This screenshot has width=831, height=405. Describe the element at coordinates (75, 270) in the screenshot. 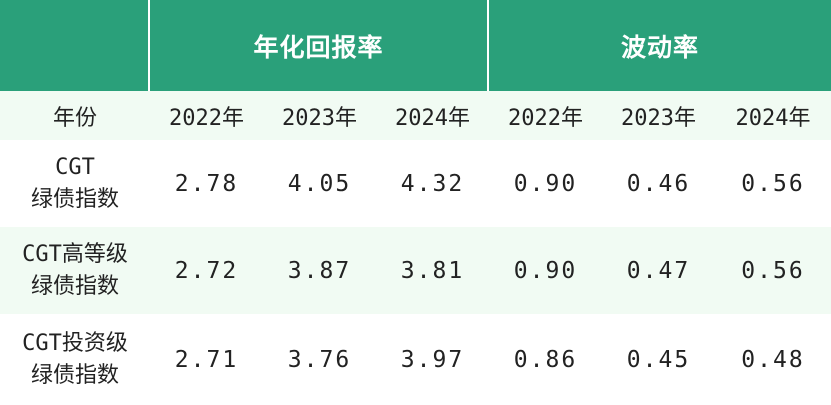

I see `table-row-label: CGT高等级 绿债指数` at that location.